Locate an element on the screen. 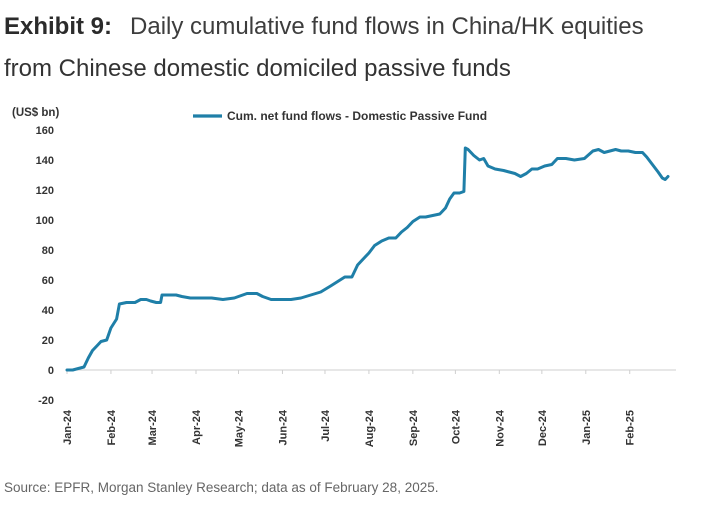 The width and height of the screenshot is (721, 514). y-axis-unit-label: (US$ bn) is located at coordinates (35, 113).